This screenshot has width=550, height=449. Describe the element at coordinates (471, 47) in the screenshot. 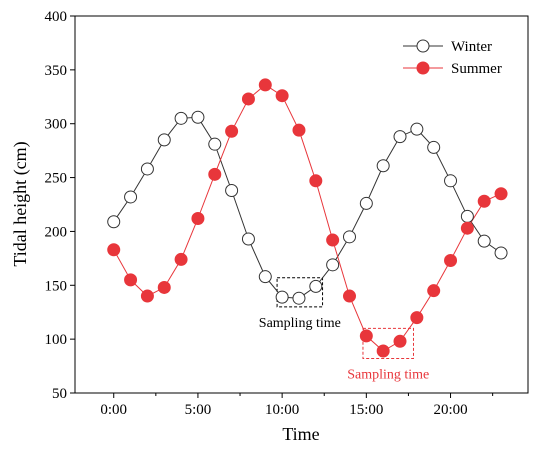

I see `legend-label-winter: Winter` at that location.